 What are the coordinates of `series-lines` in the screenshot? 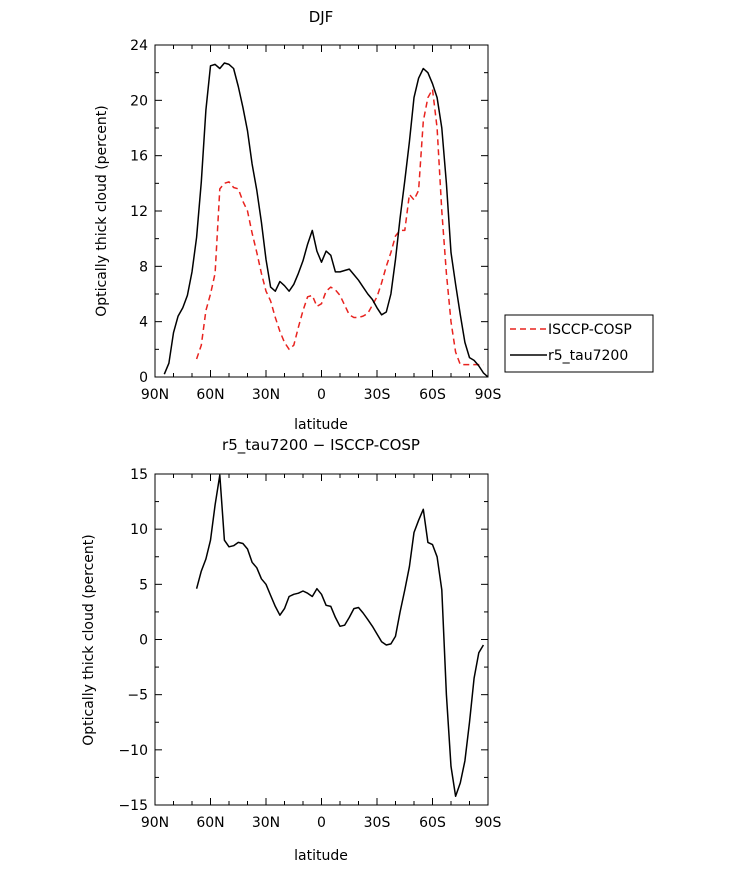 It's located at (340, 635).